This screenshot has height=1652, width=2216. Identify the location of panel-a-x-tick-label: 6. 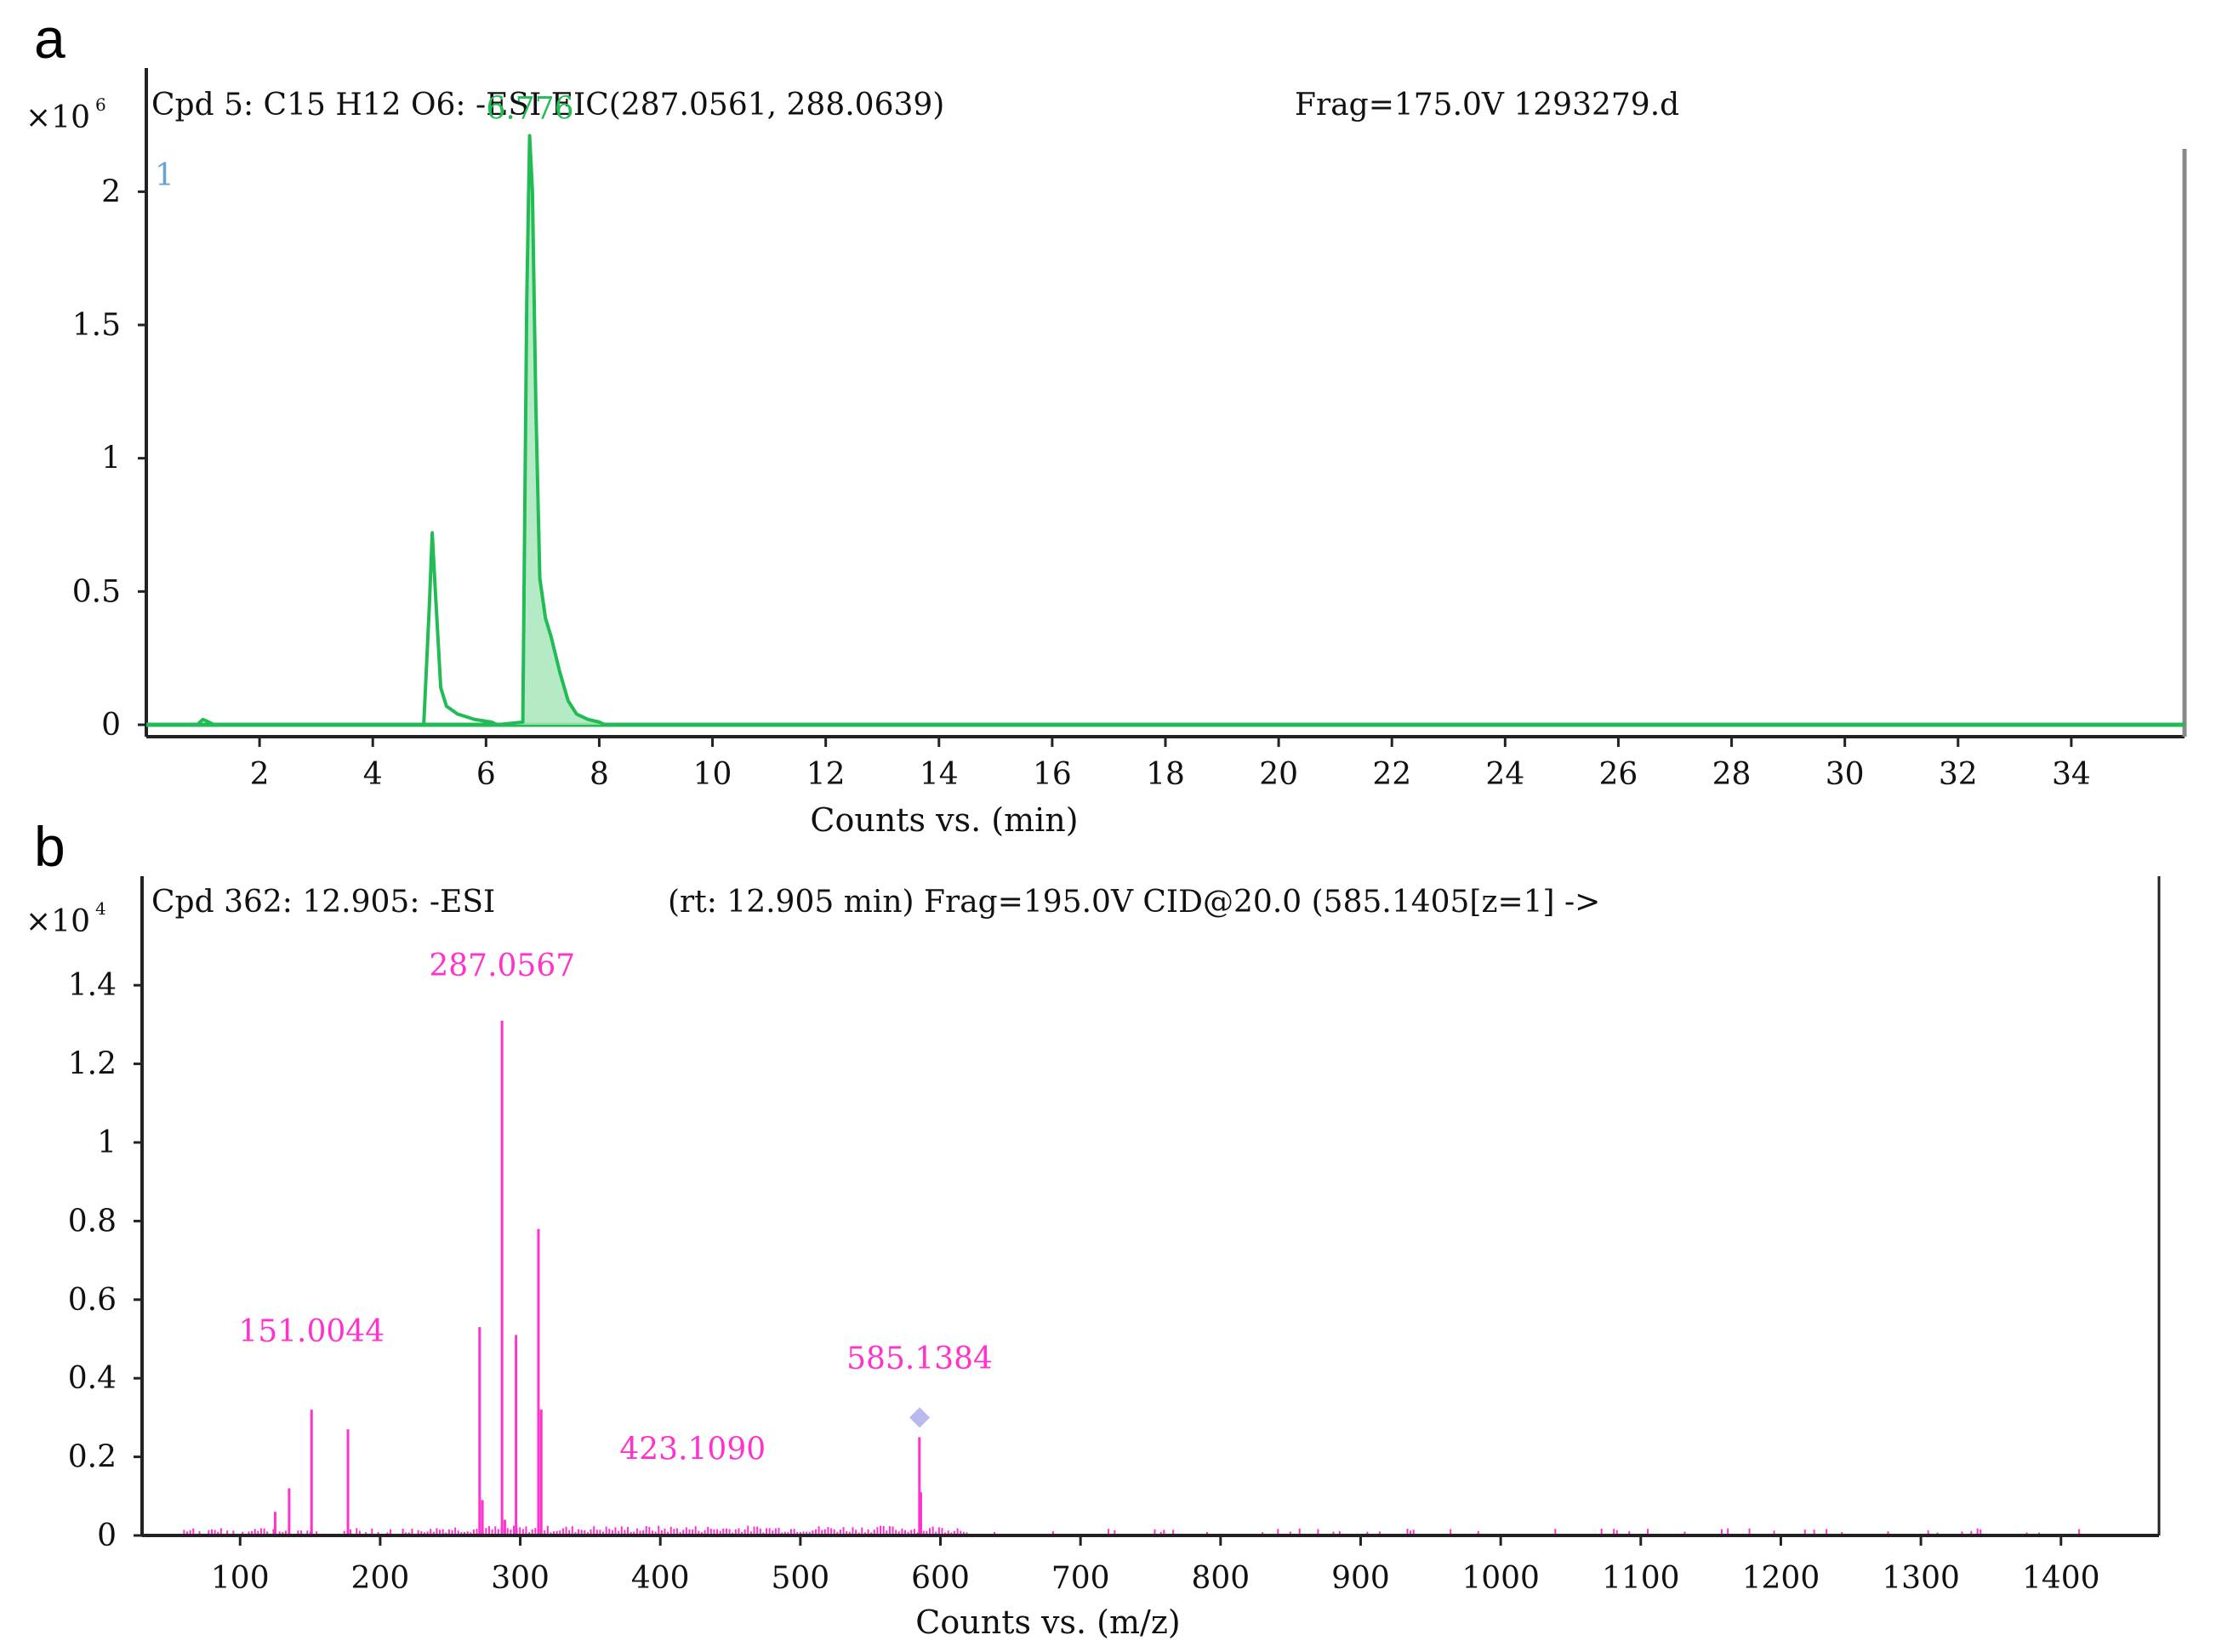
(486, 774).